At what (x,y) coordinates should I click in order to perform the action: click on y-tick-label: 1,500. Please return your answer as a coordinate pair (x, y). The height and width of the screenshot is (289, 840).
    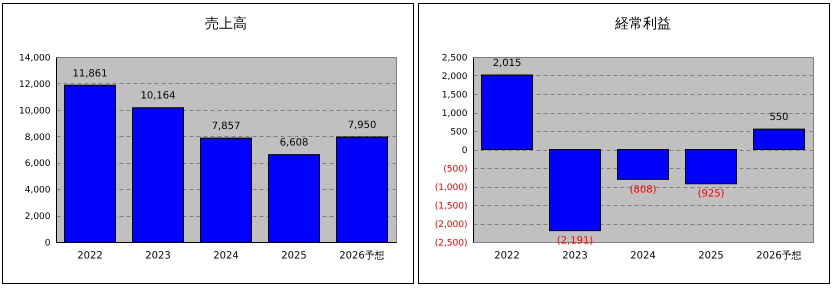
    Looking at the image, I should click on (455, 95).